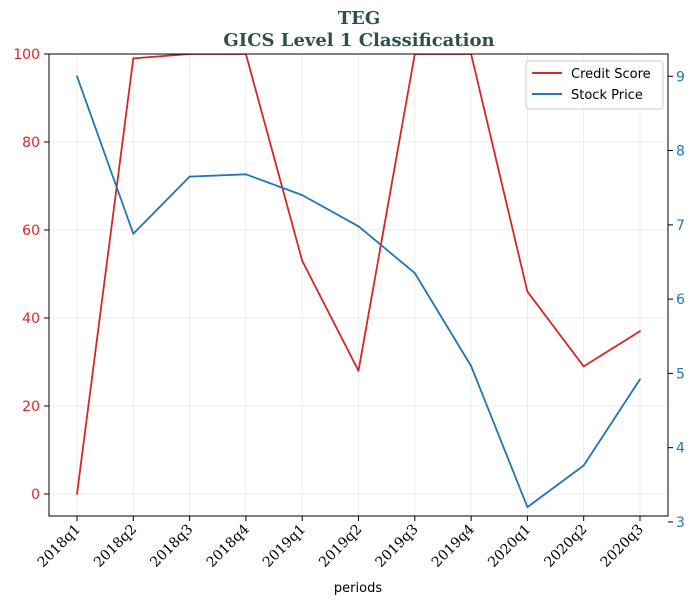 The height and width of the screenshot is (605, 698). What do you see at coordinates (680, 77) in the screenshot?
I see `right-tick-label: 9` at bounding box center [680, 77].